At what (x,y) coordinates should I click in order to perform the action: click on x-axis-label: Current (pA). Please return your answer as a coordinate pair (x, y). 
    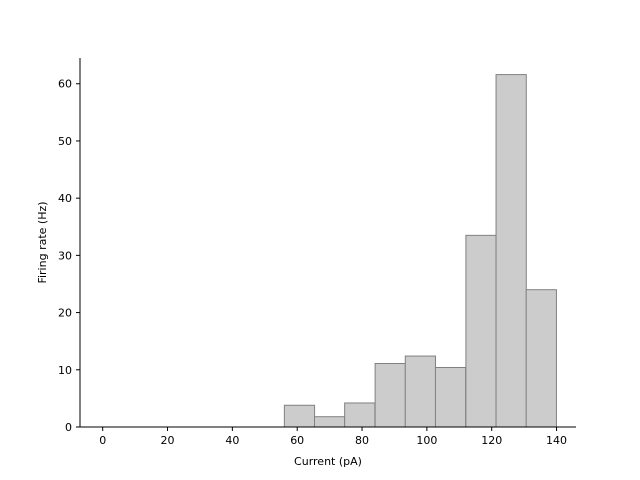
    Looking at the image, I should click on (328, 461).